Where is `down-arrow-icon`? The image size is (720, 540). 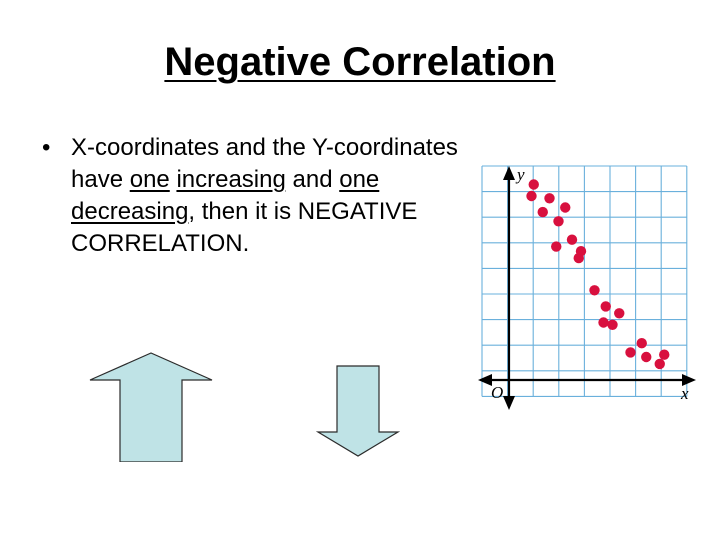
down-arrow-icon is located at coordinates (358, 411).